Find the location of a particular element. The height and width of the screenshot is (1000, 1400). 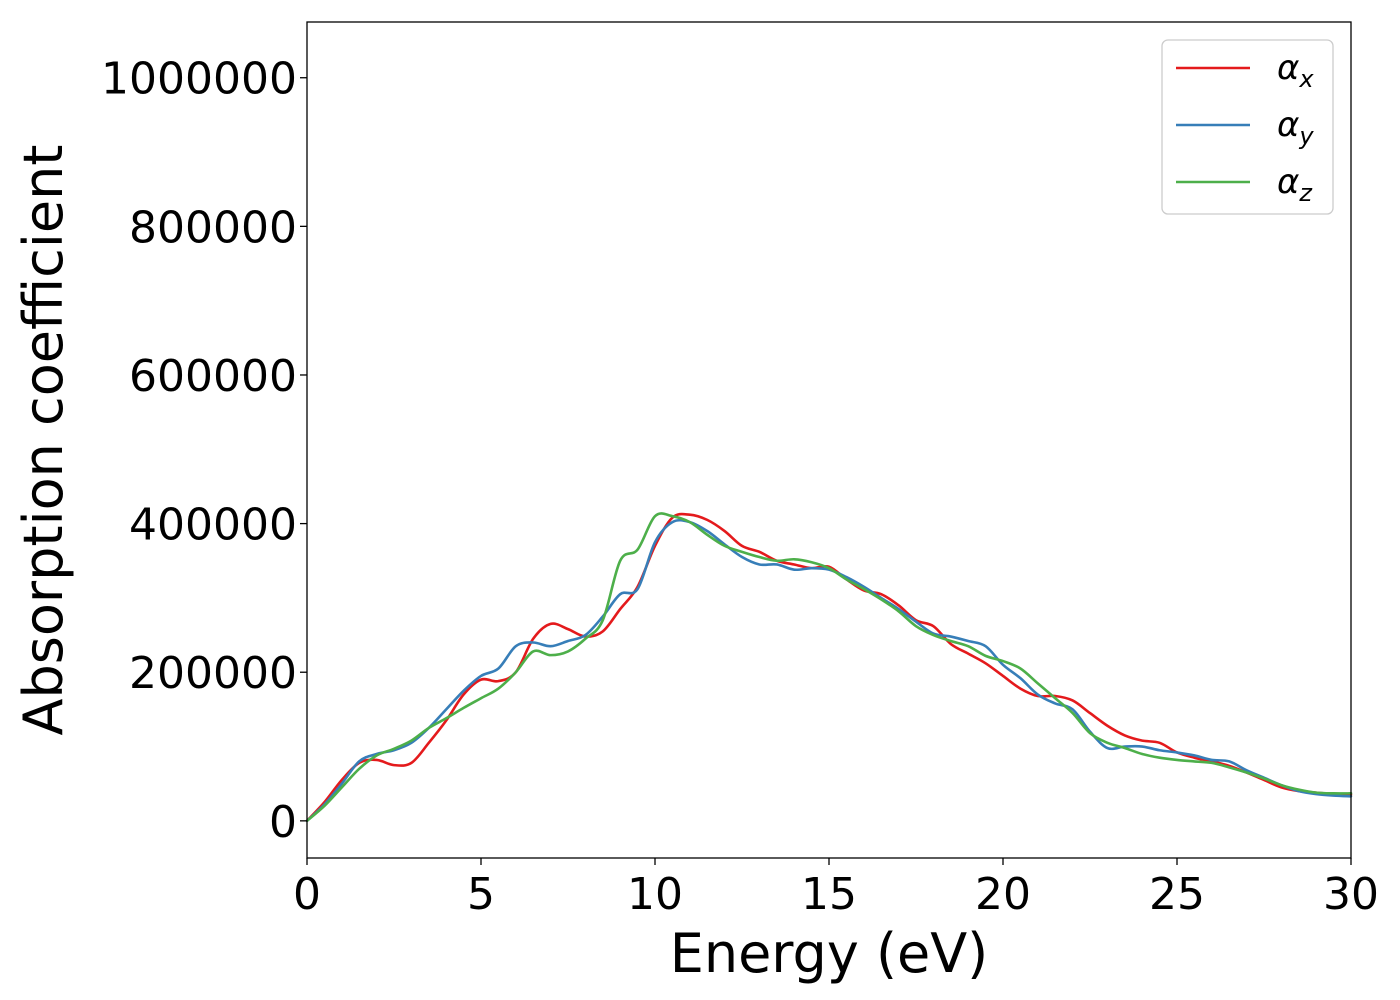

x-axis-ticks: 0 5 10 15 20 25 30 is located at coordinates (836, 889).